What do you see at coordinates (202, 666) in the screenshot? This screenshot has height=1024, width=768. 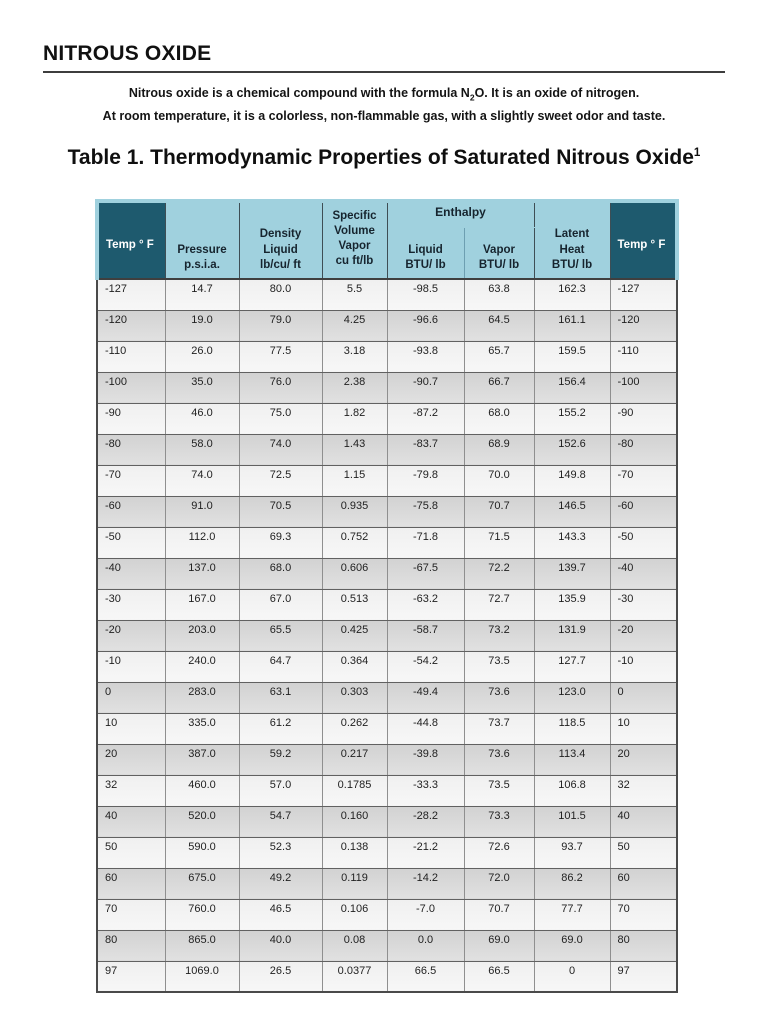 I see `table-cell: 240.0` at bounding box center [202, 666].